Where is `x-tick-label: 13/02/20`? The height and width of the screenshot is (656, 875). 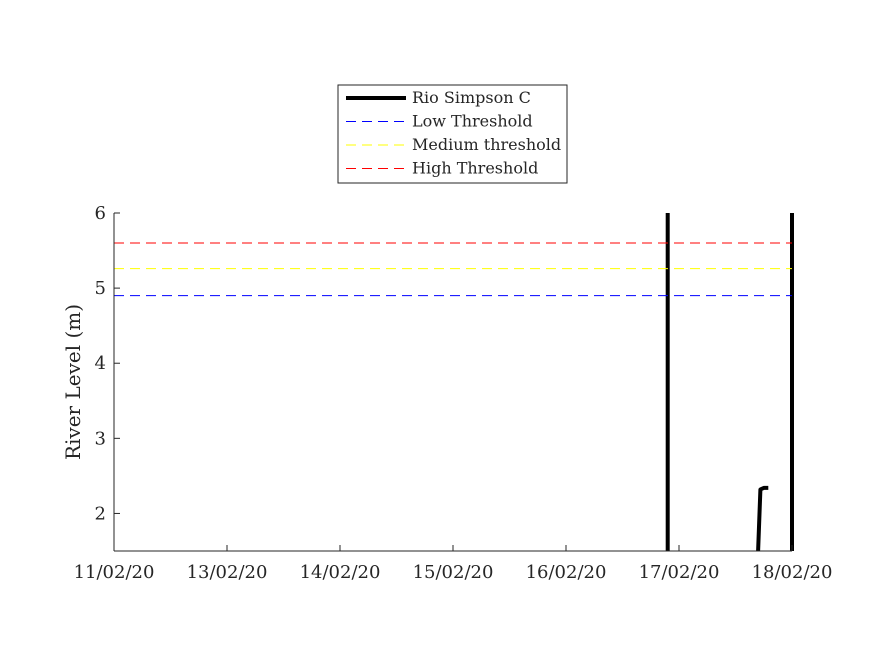
x-tick-label: 13/02/20 is located at coordinates (227, 572).